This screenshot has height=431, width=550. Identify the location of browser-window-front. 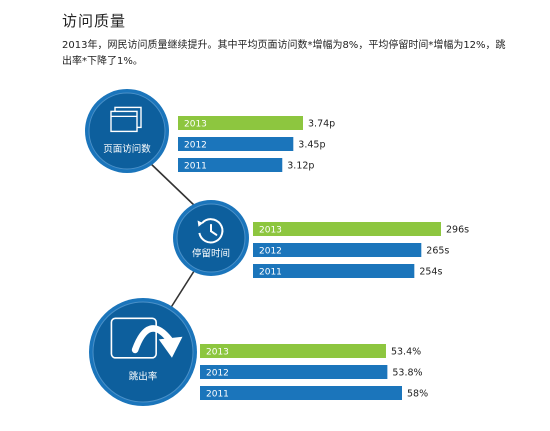
(124, 121).